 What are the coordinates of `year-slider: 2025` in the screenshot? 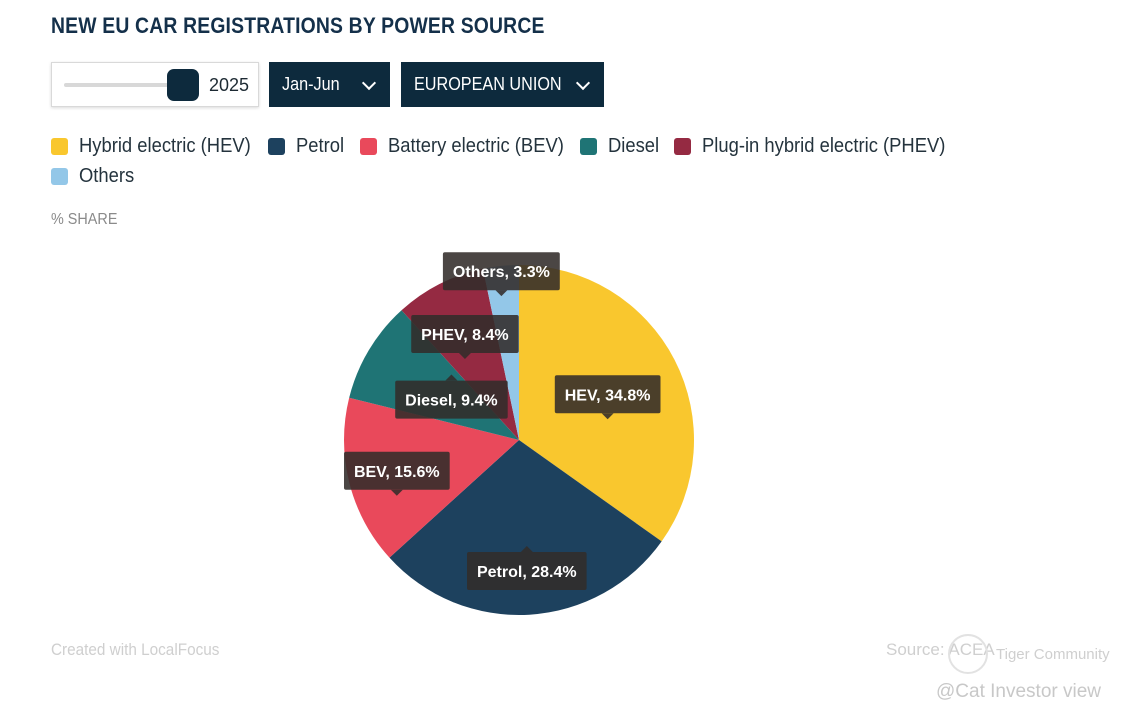 It's located at (155, 84).